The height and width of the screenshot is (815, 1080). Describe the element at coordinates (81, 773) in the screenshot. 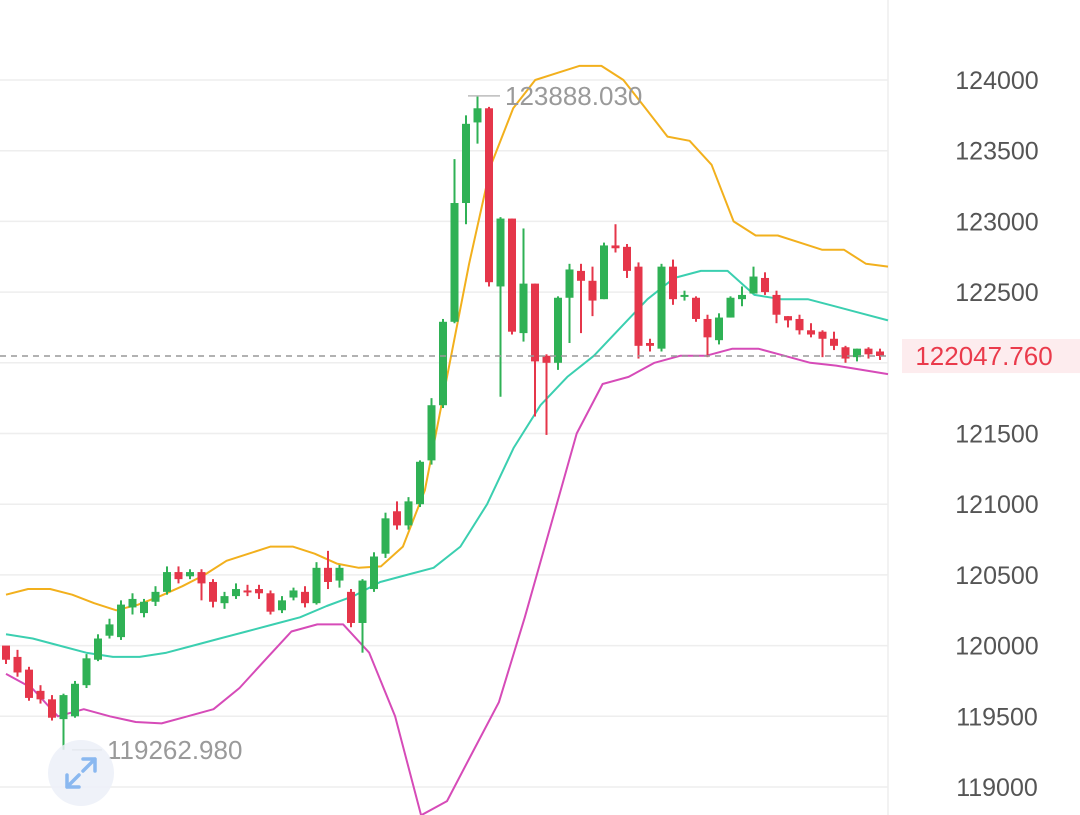

I see `expand-chart-button` at that location.